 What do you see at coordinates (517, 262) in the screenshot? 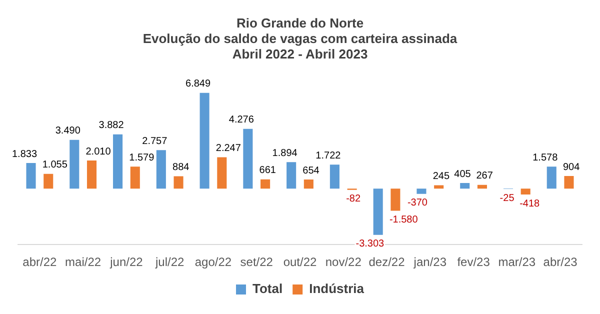
I see `x-tick-label: mar/23` at bounding box center [517, 262].